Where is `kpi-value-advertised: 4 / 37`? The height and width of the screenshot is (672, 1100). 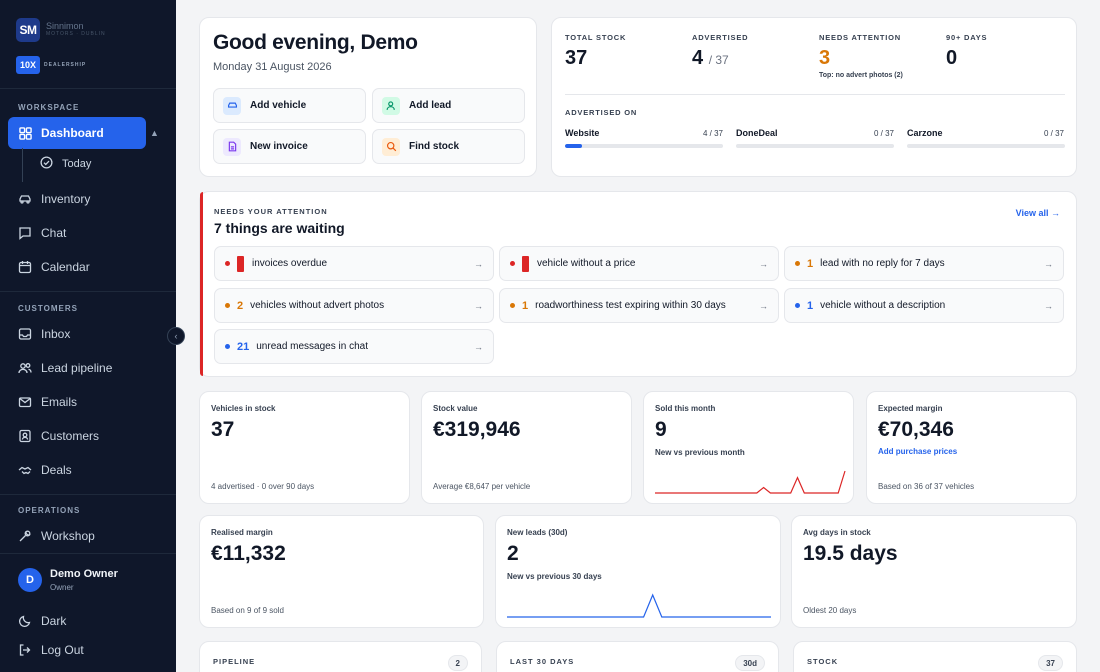 kpi-value-advertised: 4 / 37 is located at coordinates (710, 58).